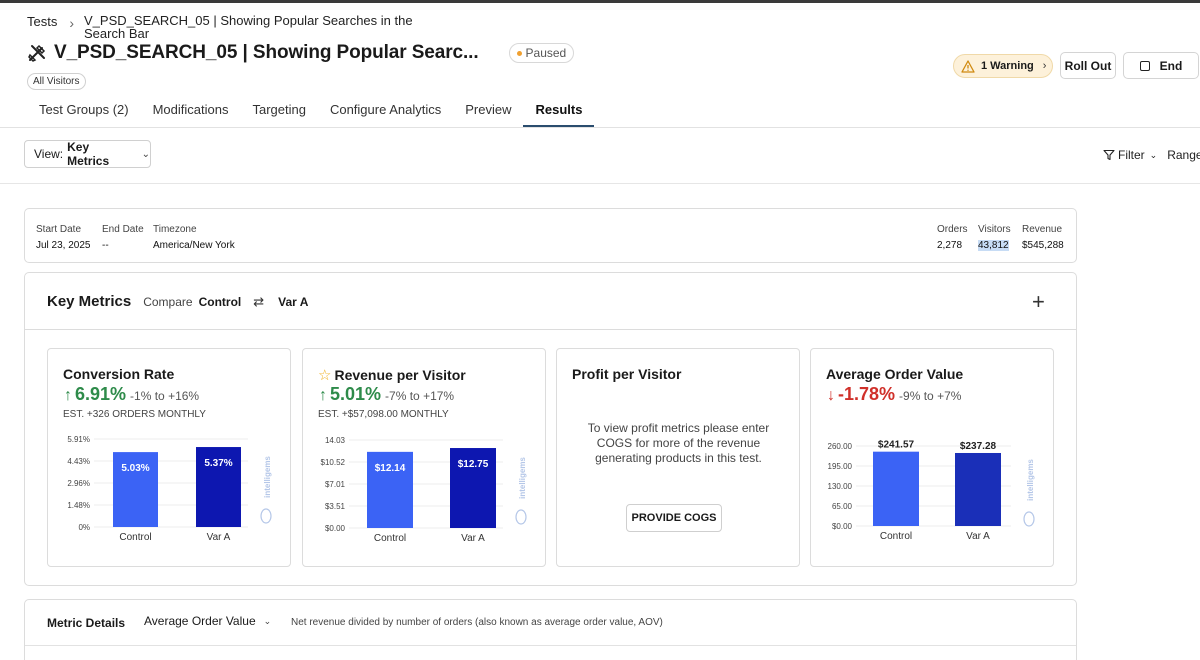  What do you see at coordinates (1088, 65) in the screenshot?
I see `roll-out-button: Roll Out` at bounding box center [1088, 65].